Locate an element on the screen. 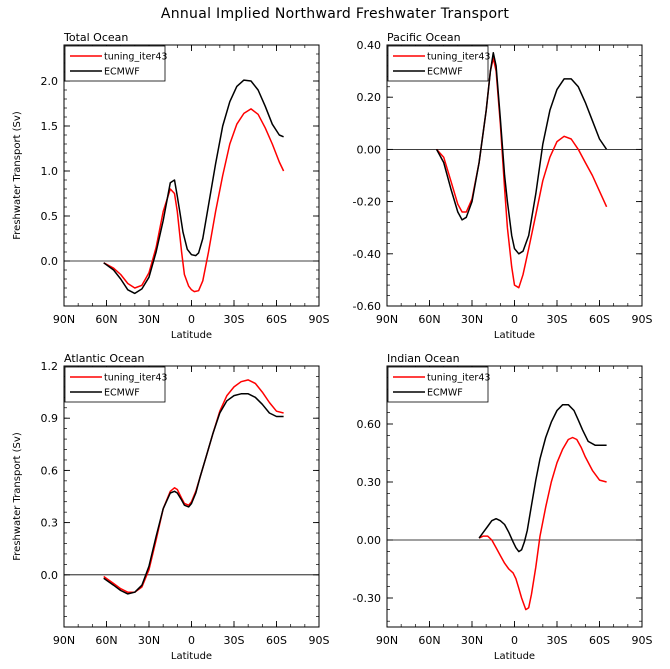 The image size is (670, 669). y-tick-label: -0.20 is located at coordinates (367, 202).